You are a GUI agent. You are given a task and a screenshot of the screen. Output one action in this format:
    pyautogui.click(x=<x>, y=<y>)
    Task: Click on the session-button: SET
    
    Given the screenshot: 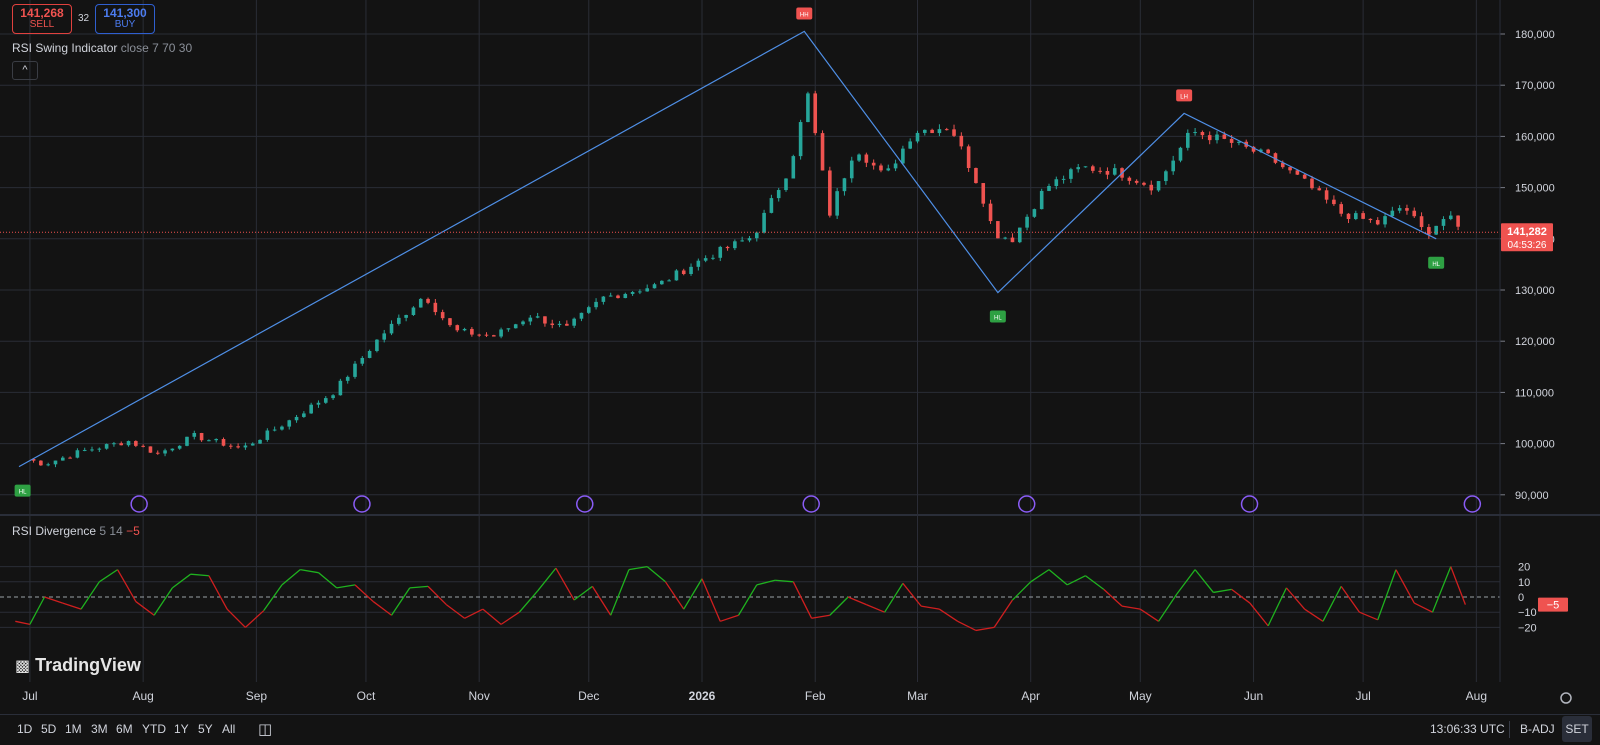 What is the action you would take?
    pyautogui.click(x=1577, y=729)
    